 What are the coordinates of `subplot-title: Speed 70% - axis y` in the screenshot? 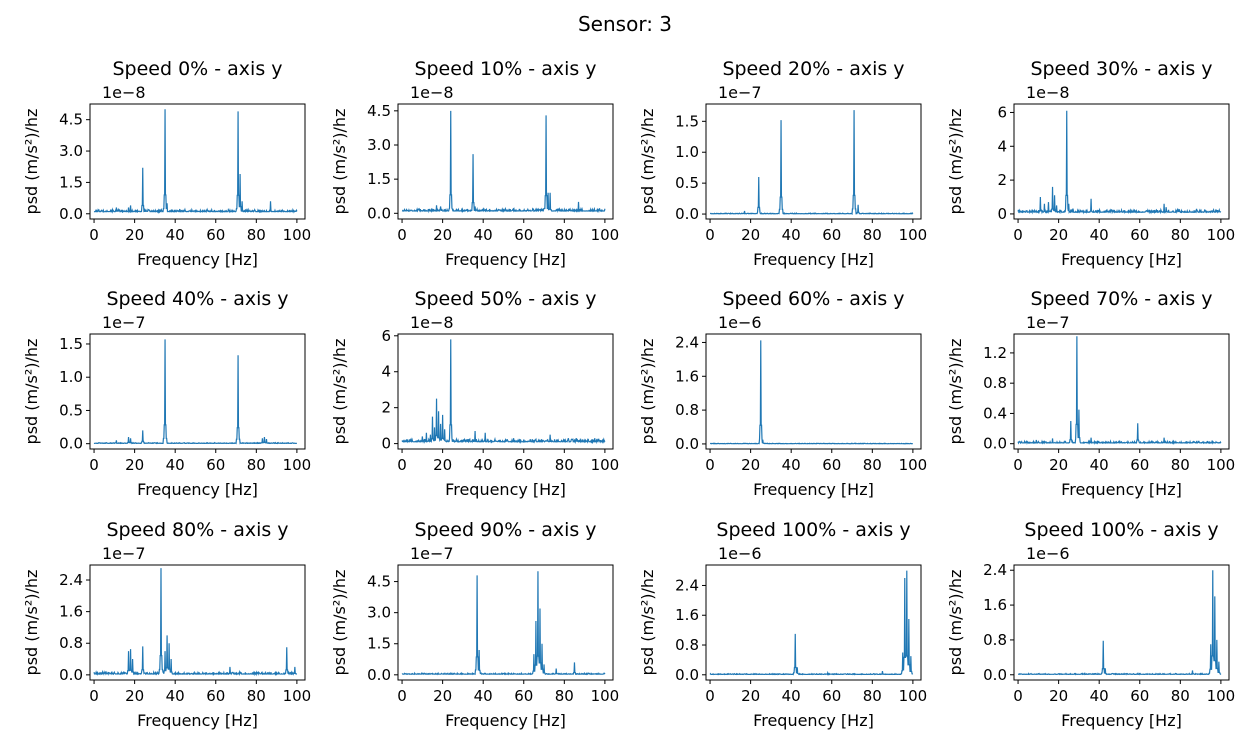 It's located at (1121, 299).